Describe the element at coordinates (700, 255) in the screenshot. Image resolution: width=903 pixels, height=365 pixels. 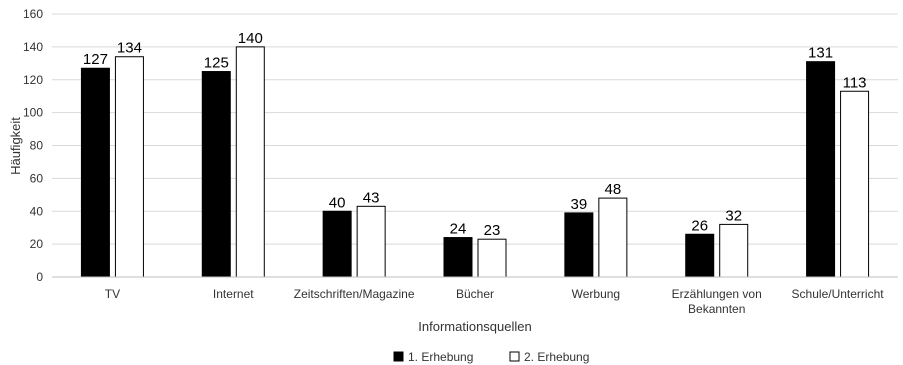
I see `bar-s1-c6` at that location.